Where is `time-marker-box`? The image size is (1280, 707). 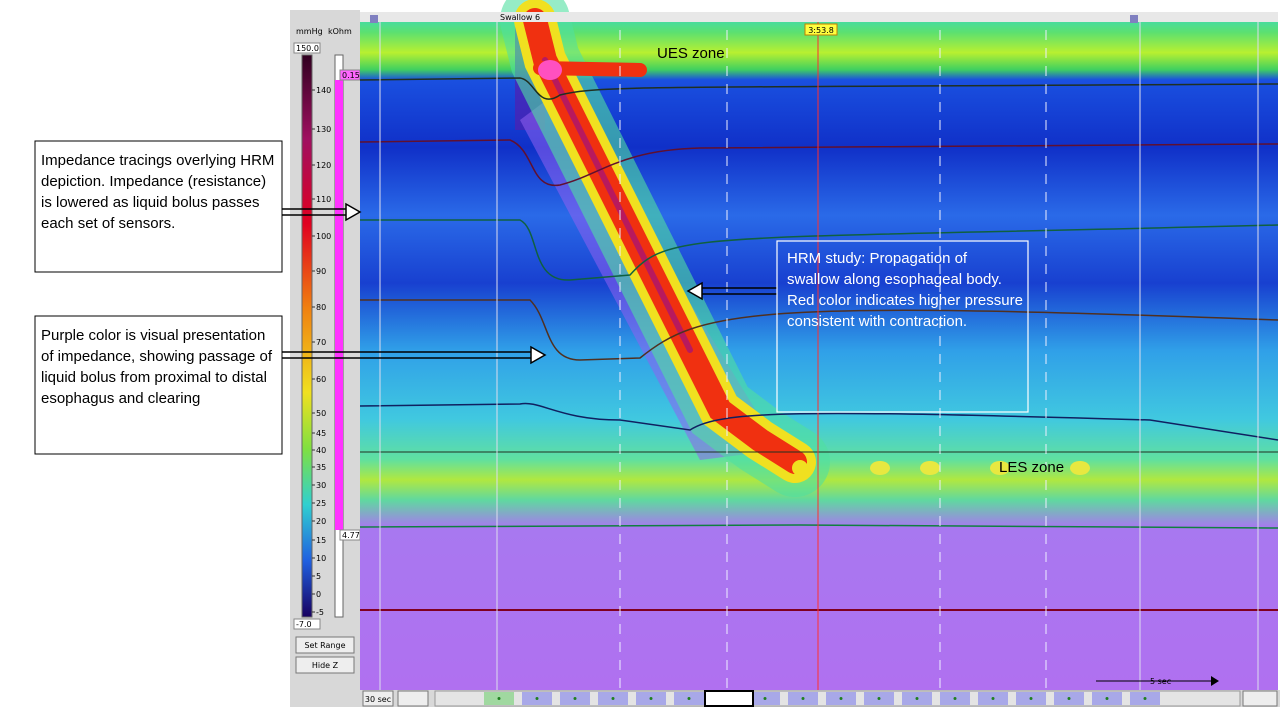
time-marker-box is located at coordinates (821, 29).